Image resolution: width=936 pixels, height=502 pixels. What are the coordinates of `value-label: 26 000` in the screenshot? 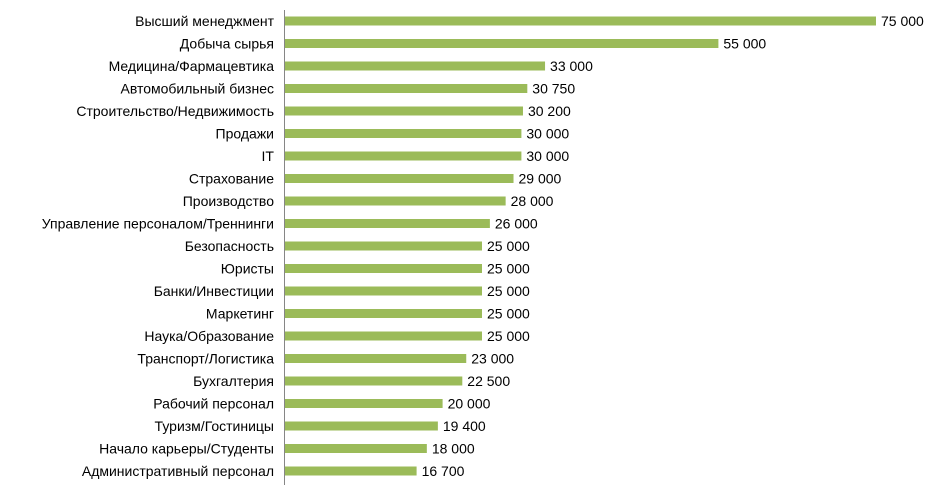 It's located at (516, 224).